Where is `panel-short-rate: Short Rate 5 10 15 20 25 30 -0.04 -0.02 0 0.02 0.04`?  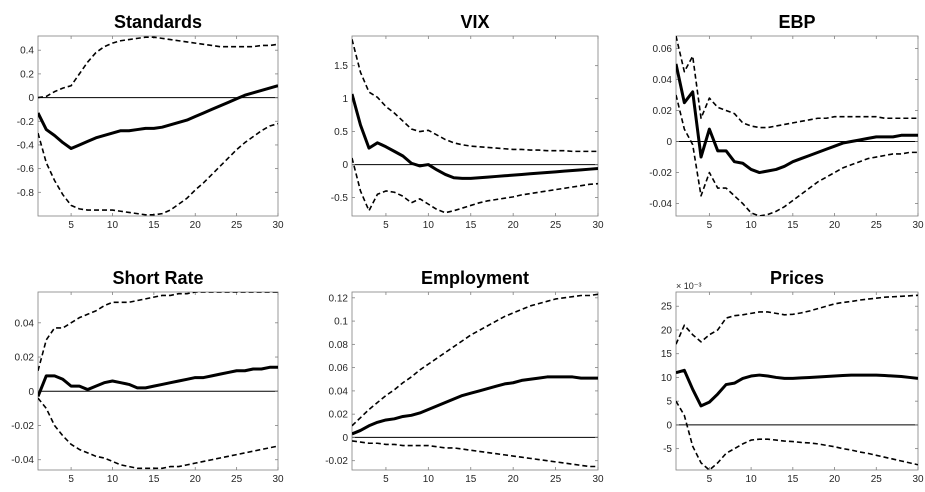 panel-short-rate: Short Rate 5 10 15 20 25 30 -0.04 -0.02 0 0.02 0.04 is located at coordinates (147, 376).